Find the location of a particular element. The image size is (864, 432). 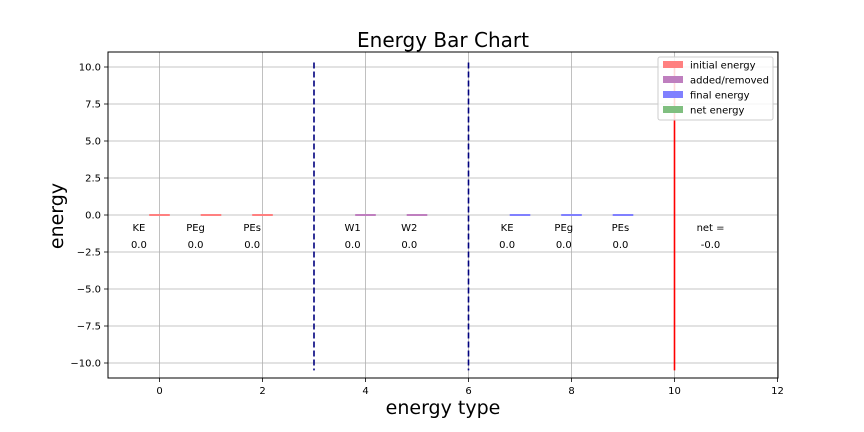

x-tick-label: 6 is located at coordinates (468, 391).